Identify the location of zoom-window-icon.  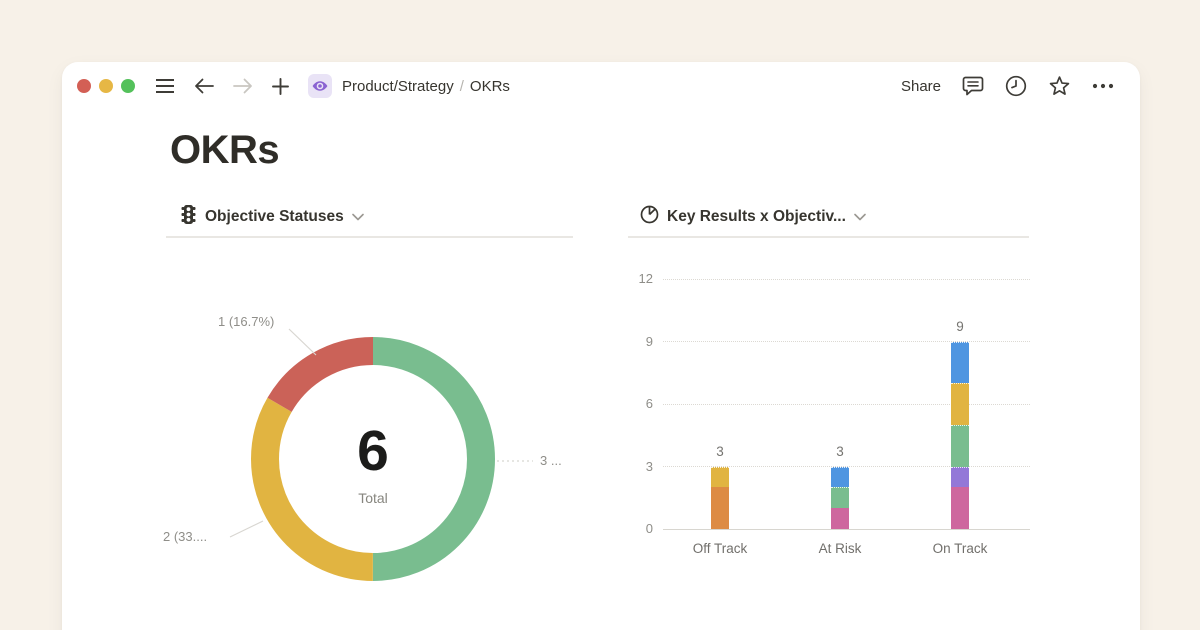
(128, 86).